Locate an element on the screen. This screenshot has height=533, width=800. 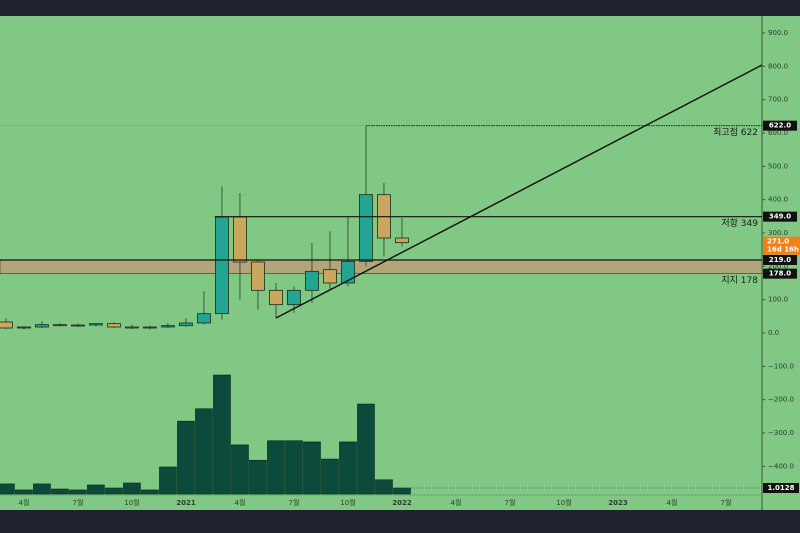
y-tick-label: −300.0 is located at coordinates (781, 433).